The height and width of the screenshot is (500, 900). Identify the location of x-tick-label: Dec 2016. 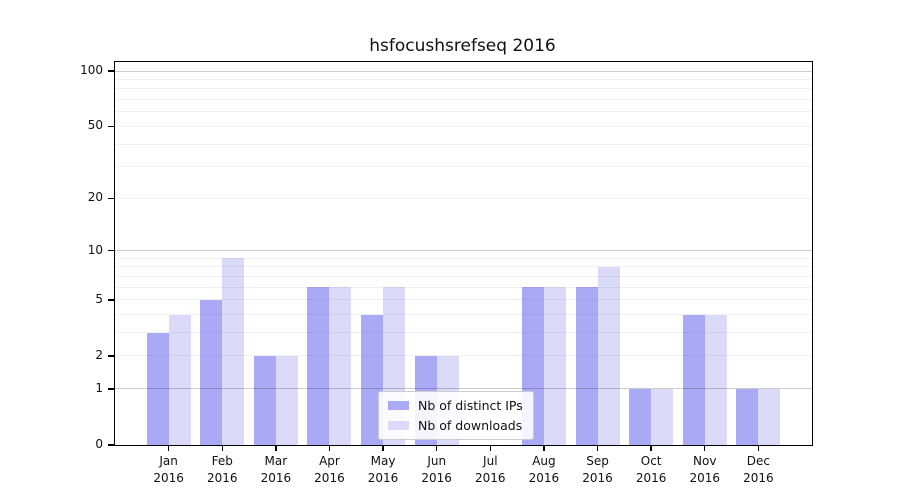
(758, 469).